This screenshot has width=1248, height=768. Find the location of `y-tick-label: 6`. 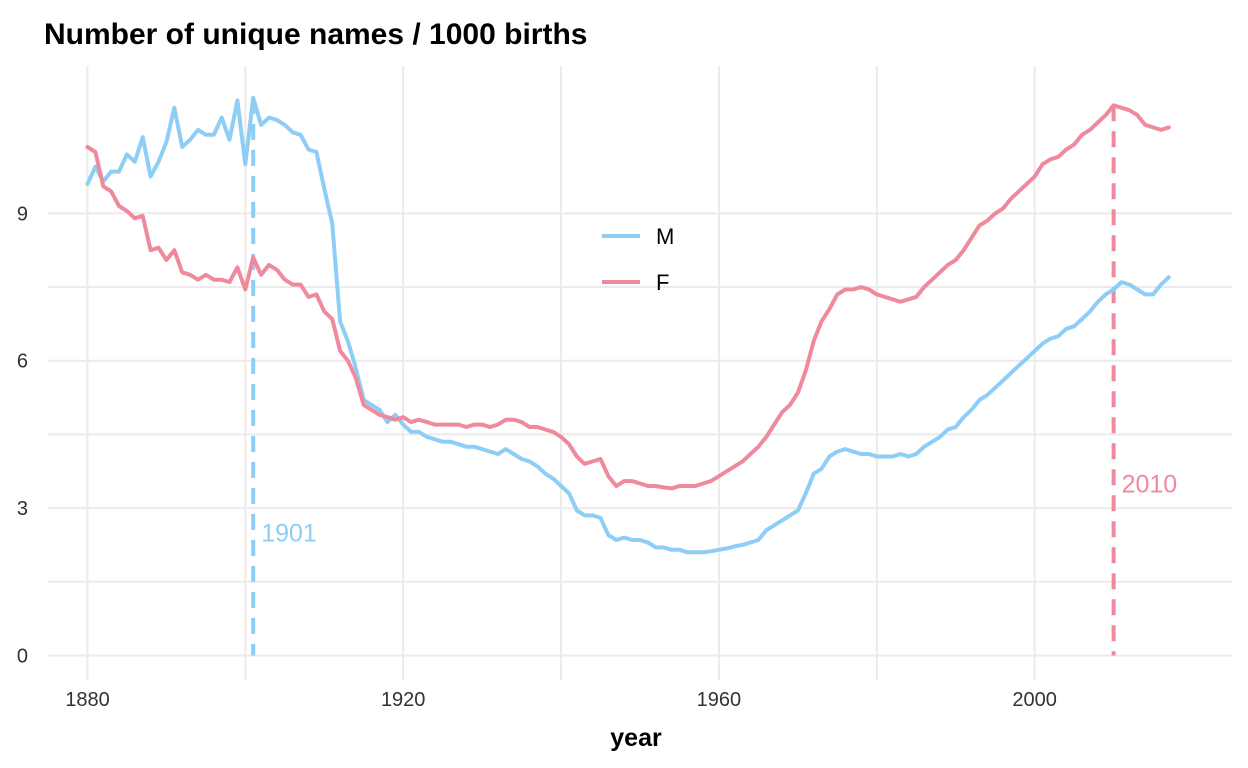

y-tick-label: 6 is located at coordinates (22, 362).